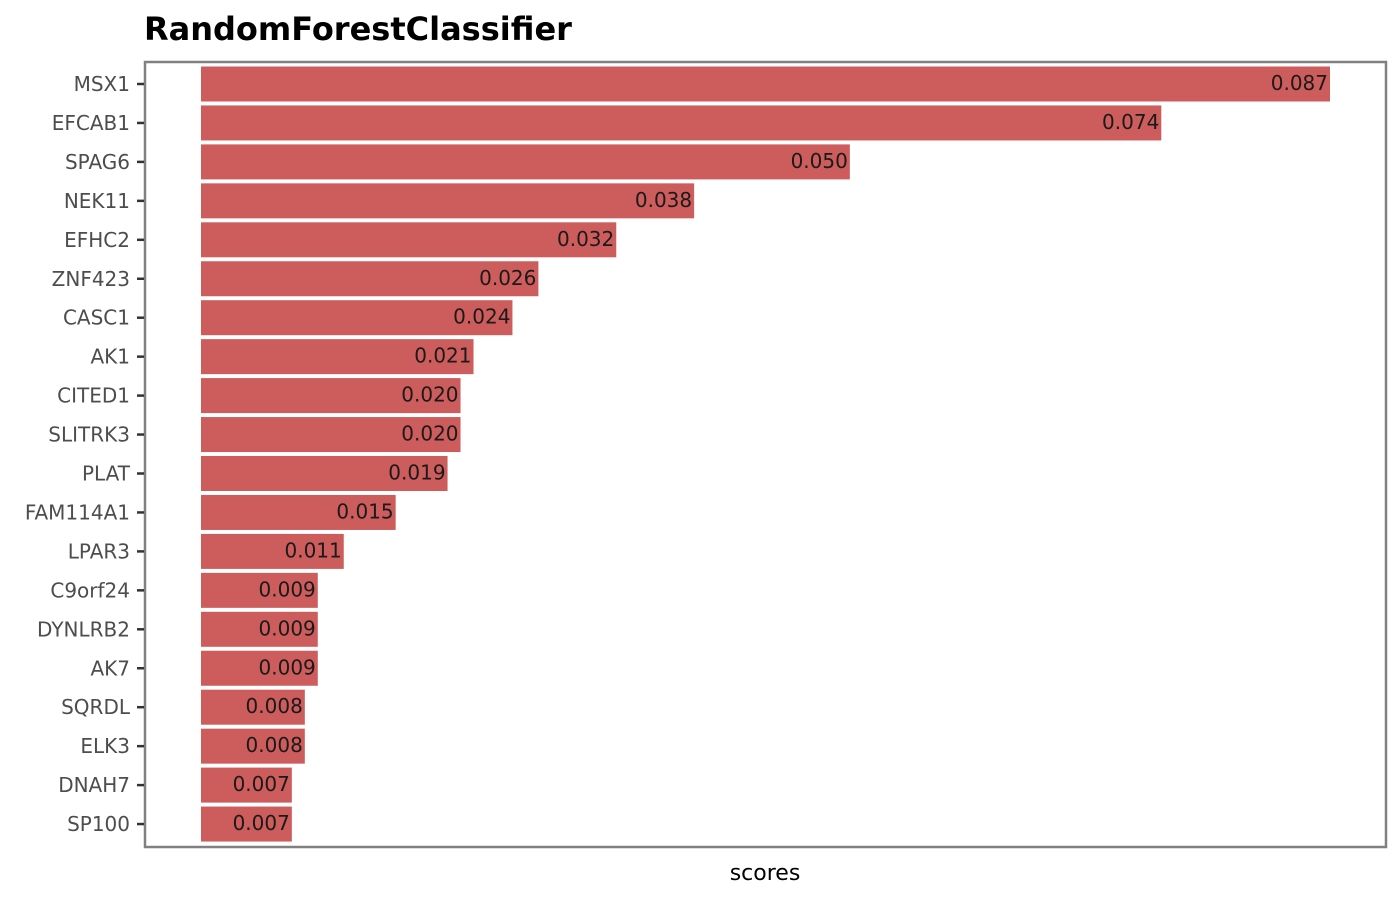 Image resolution: width=1400 pixels, height=900 pixels. What do you see at coordinates (765, 873) in the screenshot?
I see `x-axis-label: scores` at bounding box center [765, 873].